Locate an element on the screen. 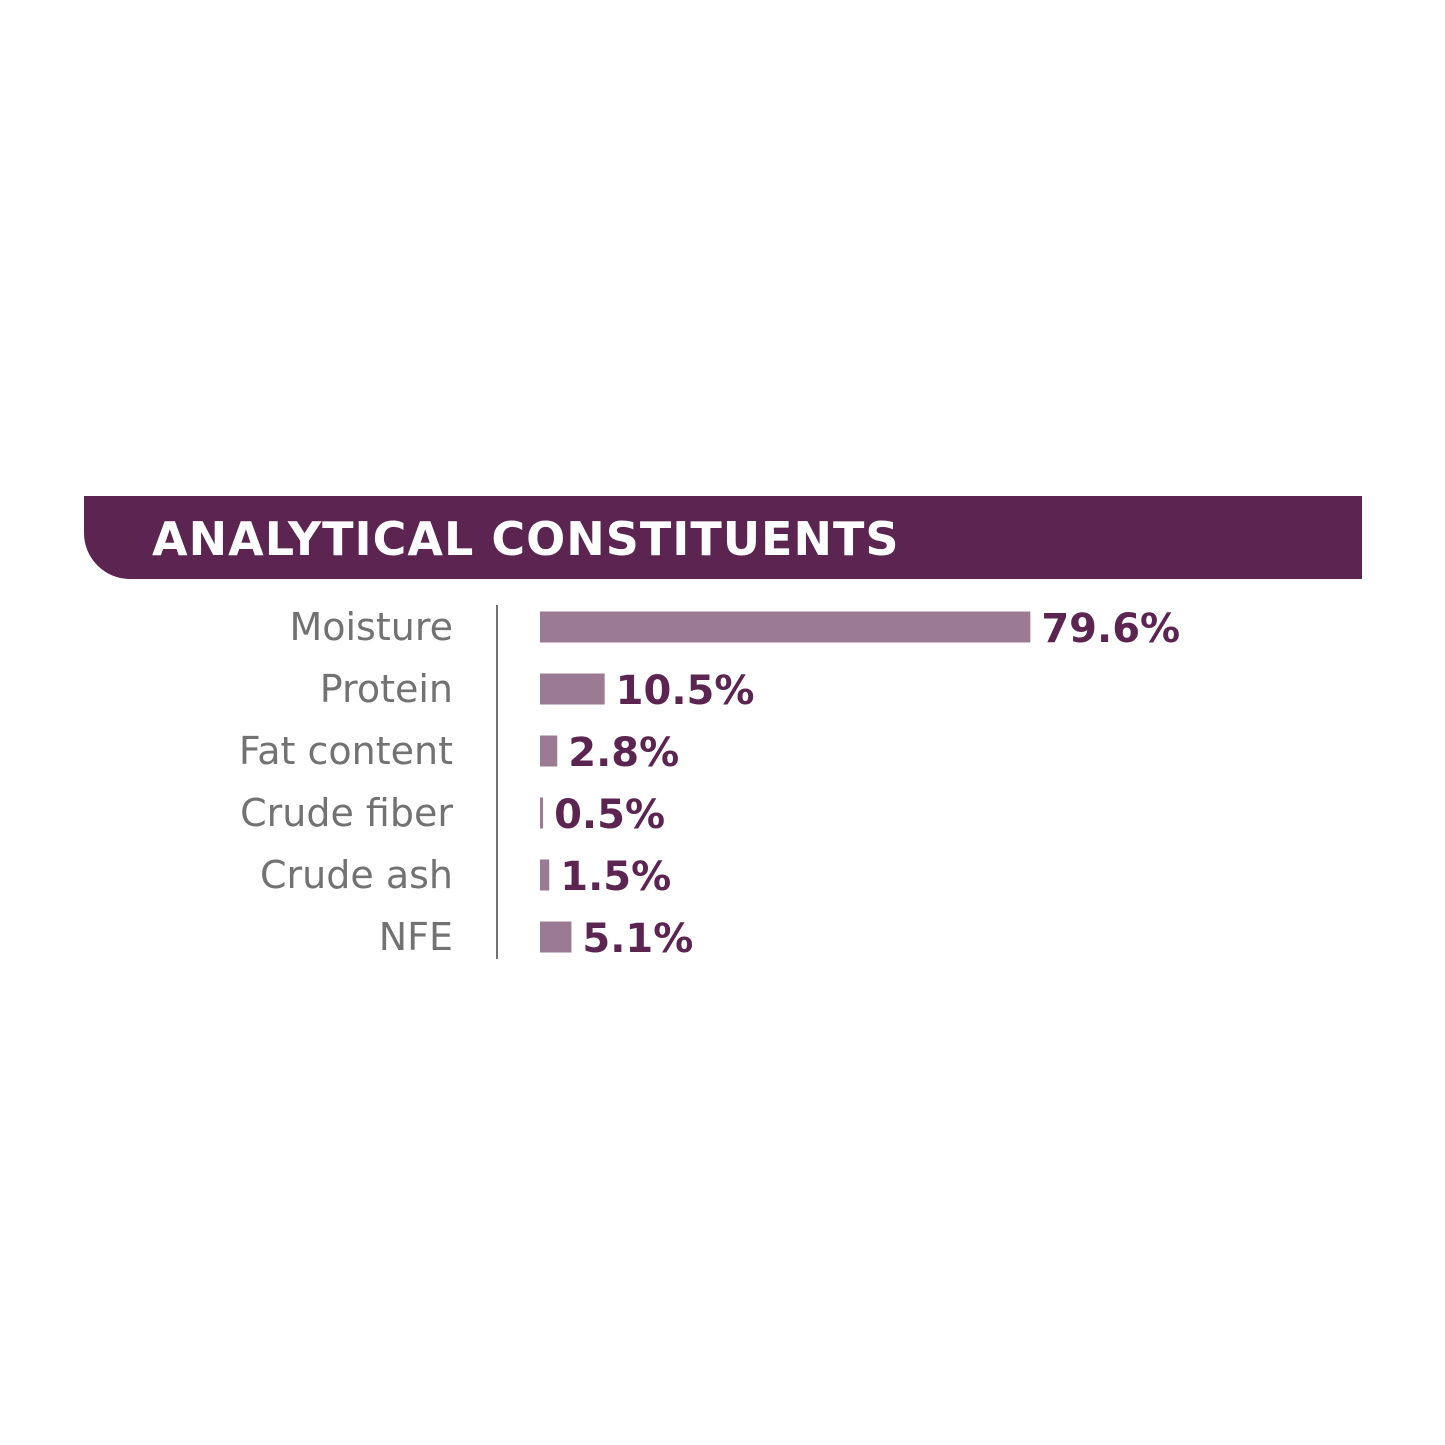 This screenshot has height=1445, width=1445. category-label: Crude ash is located at coordinates (356, 875).